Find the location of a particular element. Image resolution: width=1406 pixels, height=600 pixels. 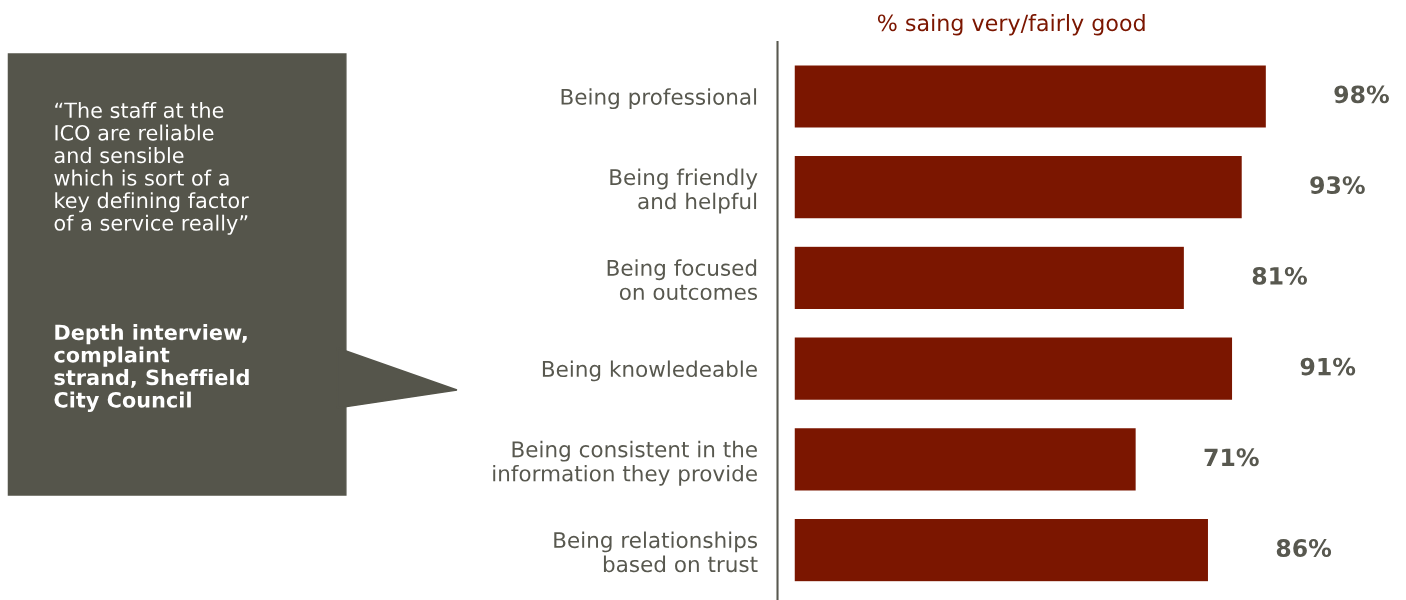

data-label: 71% is located at coordinates (1231, 457).